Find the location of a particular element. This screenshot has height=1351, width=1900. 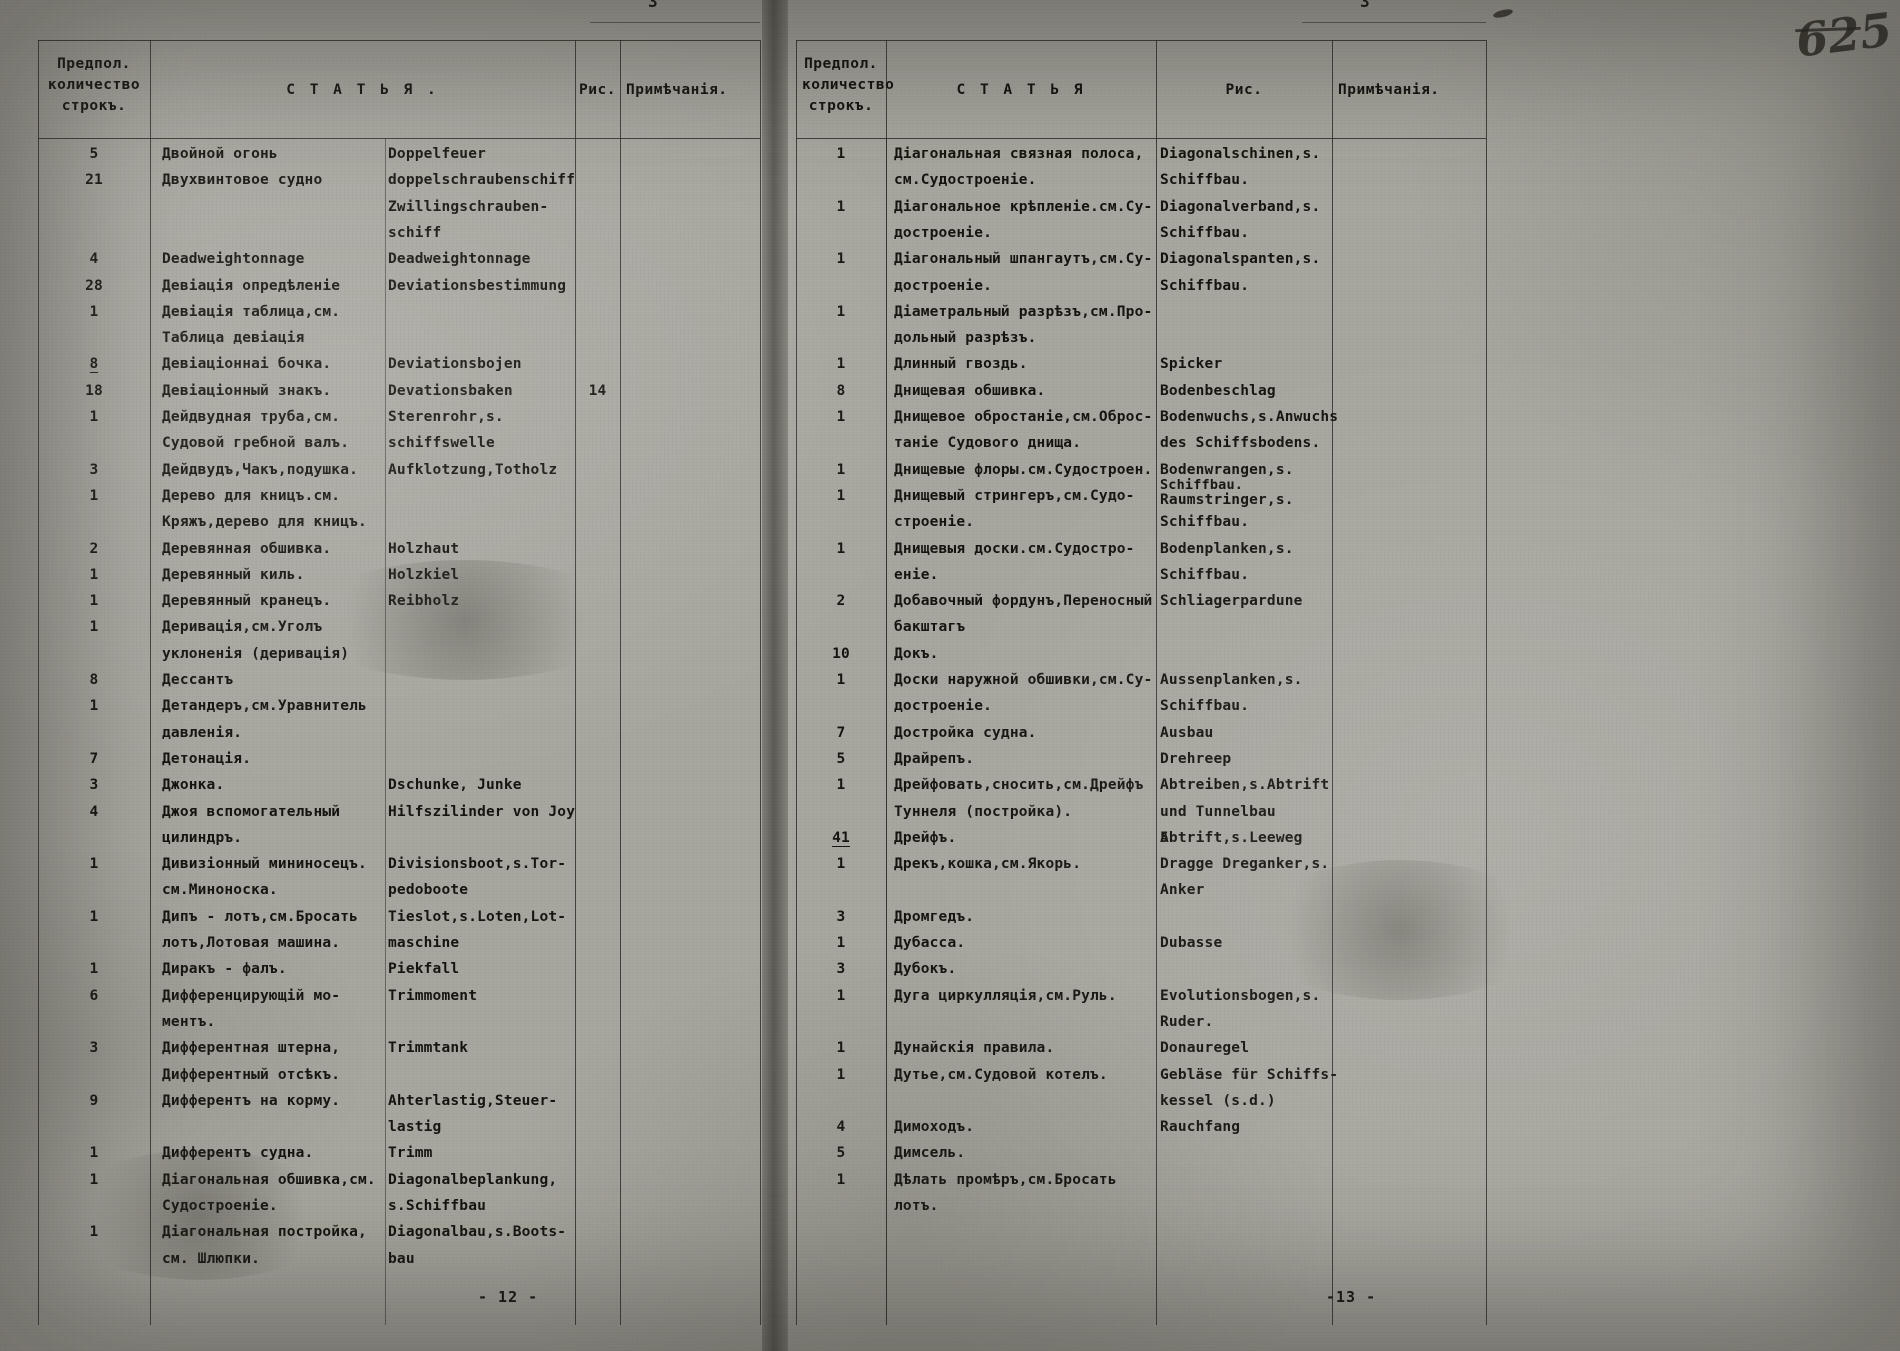

row-article: Детонація. is located at coordinates (207, 758).